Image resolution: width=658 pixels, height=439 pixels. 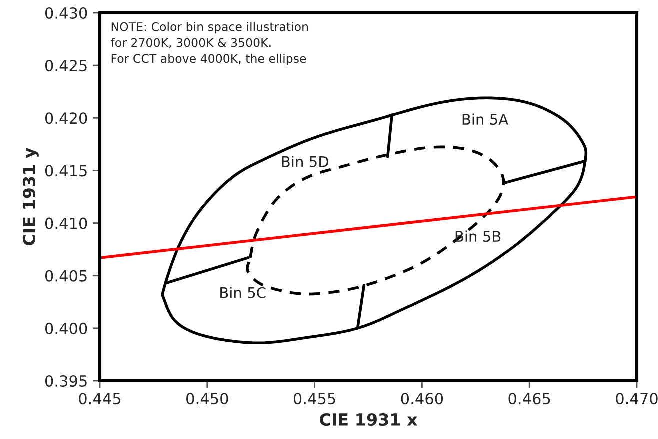 I want to click on y-tick-label: 0.415, so click(x=66, y=171).